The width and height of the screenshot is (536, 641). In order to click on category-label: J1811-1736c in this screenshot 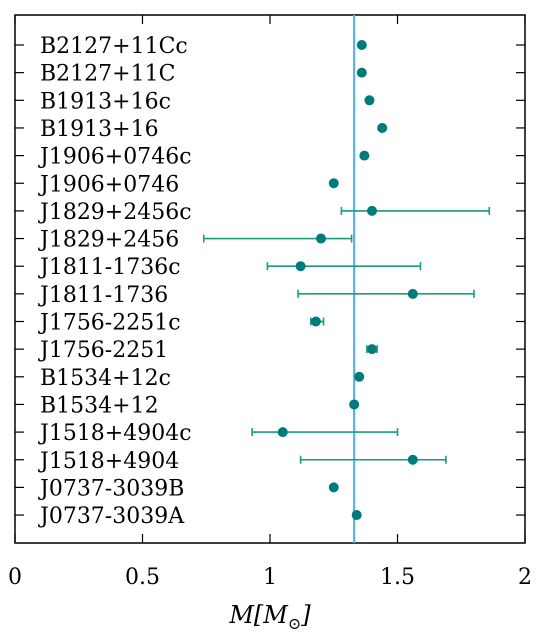, I will do `click(109, 267)`.